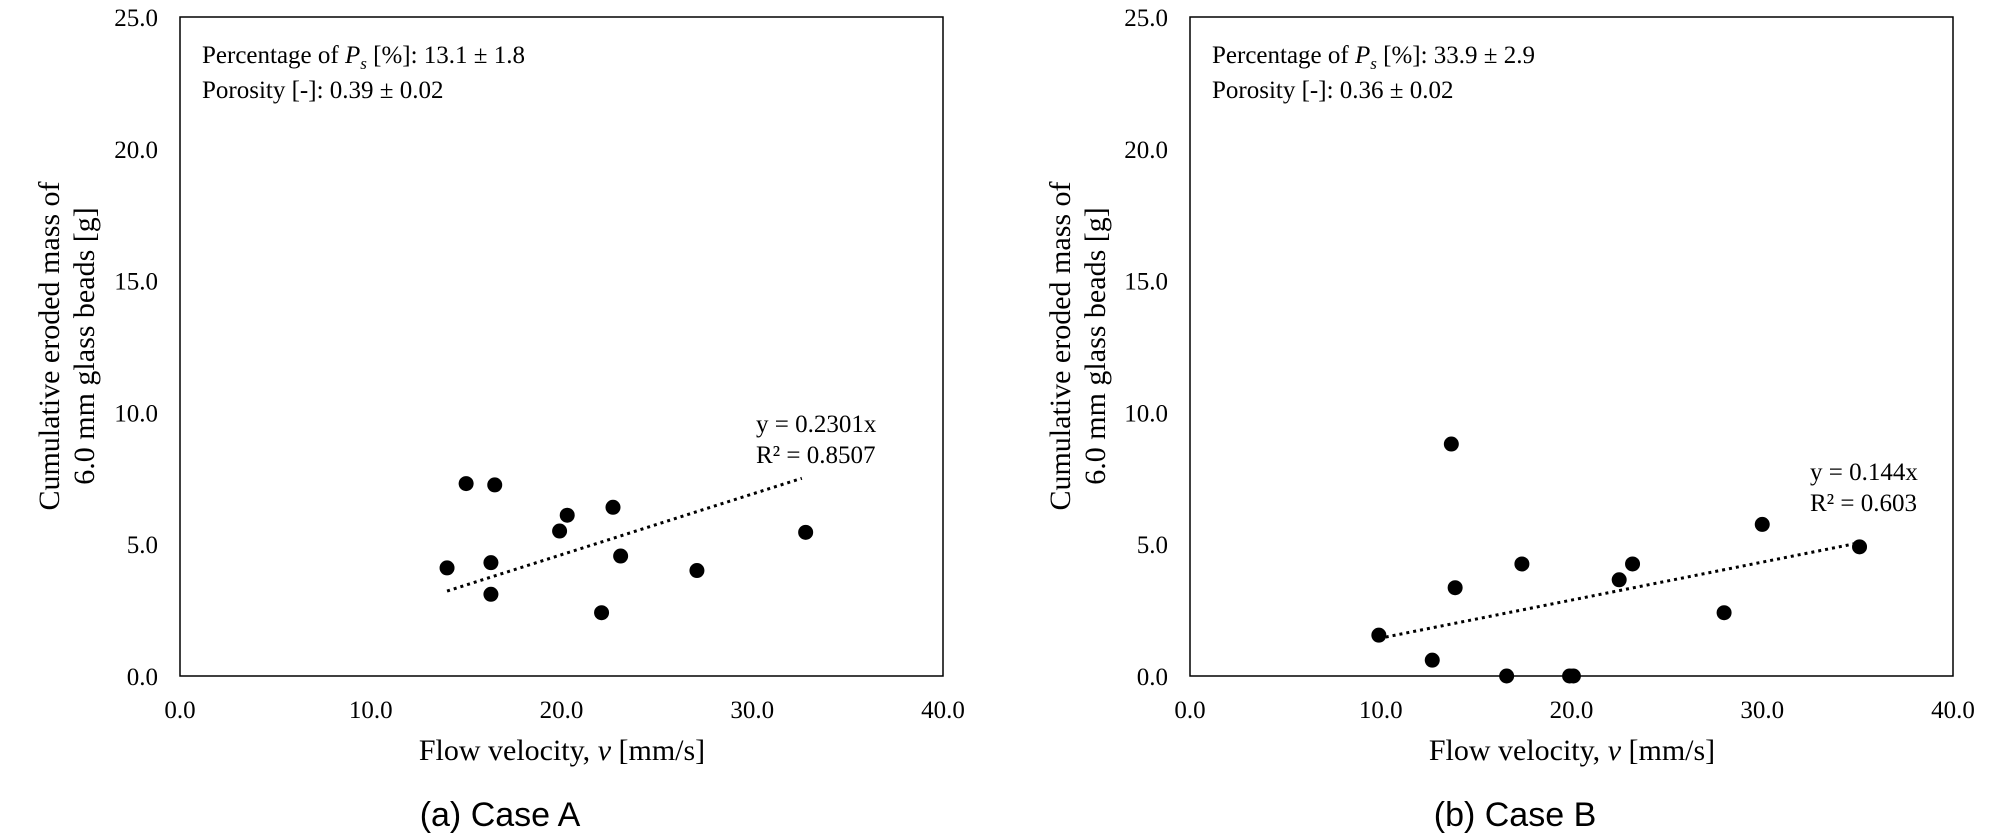 This screenshot has width=2008, height=835. Describe the element at coordinates (1373, 57) in the screenshot. I see `ps-stat-b: Percentage of Ps [%]: 33.9 ± 2.9` at that location.